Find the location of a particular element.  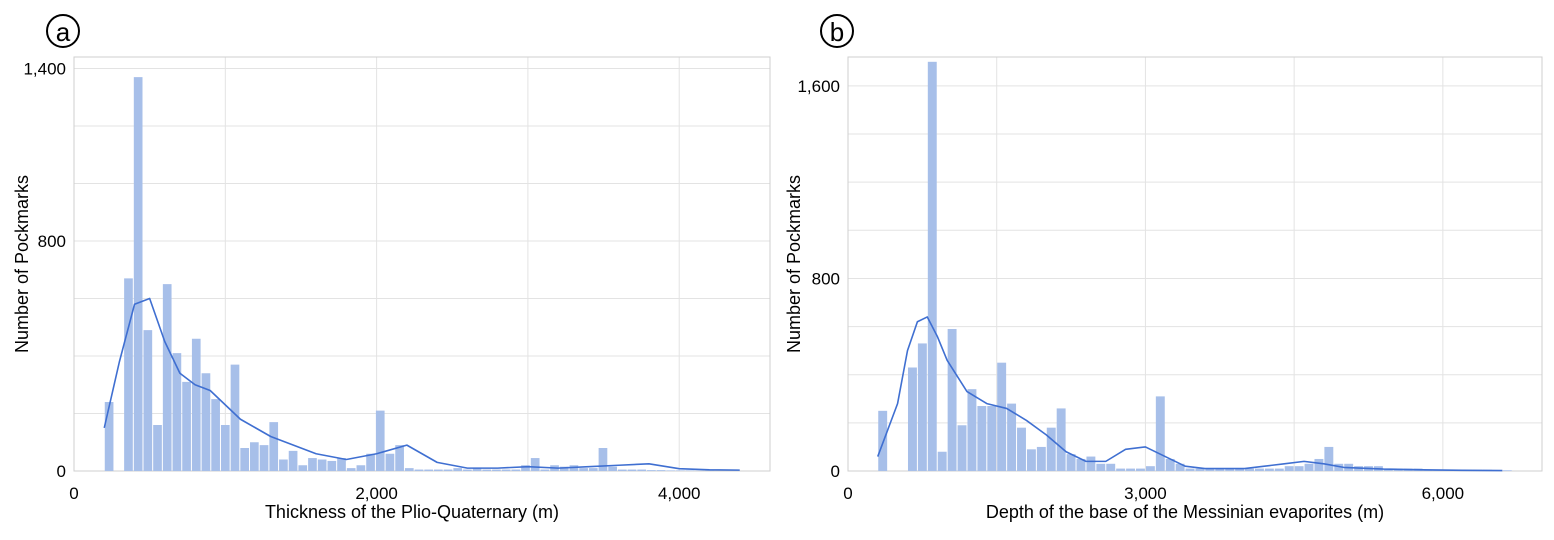

x-tick-label: 3,000 is located at coordinates (1145, 493).